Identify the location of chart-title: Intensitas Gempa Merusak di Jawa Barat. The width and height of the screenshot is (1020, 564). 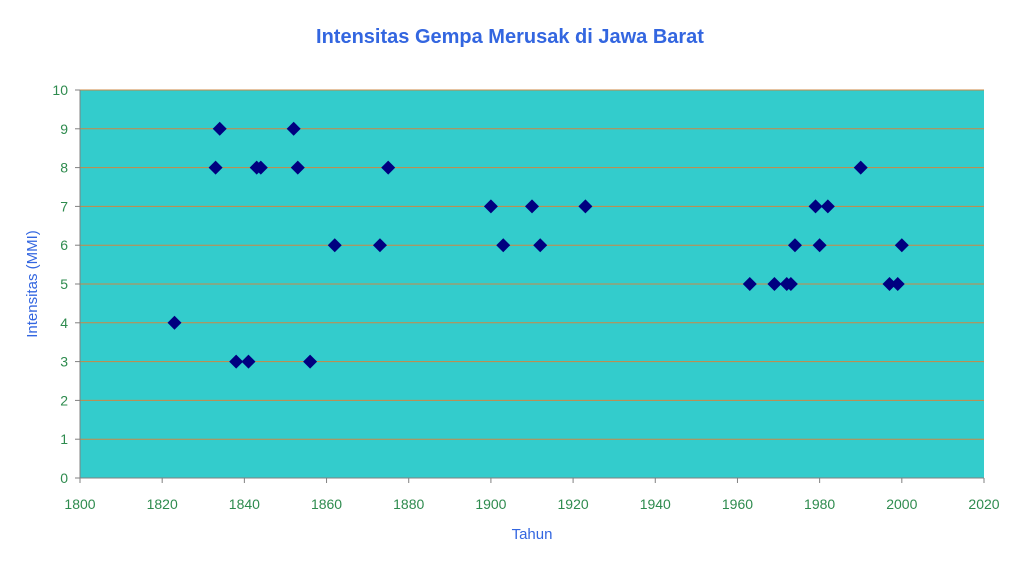
(510, 37).